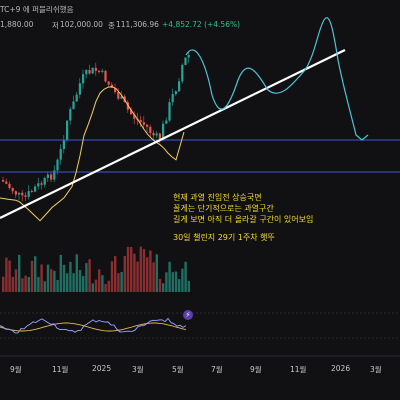 The image size is (400, 400). Describe the element at coordinates (93, 327) in the screenshot. I see `rsi-signal-line` at that location.